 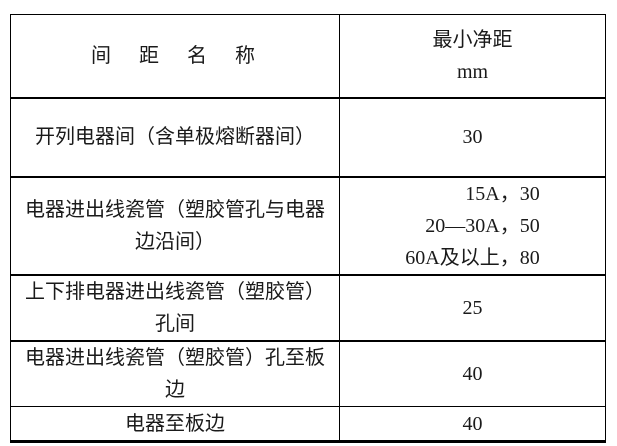 I want to click on row-5-name-cell: 电器至板边, so click(x=175, y=424).